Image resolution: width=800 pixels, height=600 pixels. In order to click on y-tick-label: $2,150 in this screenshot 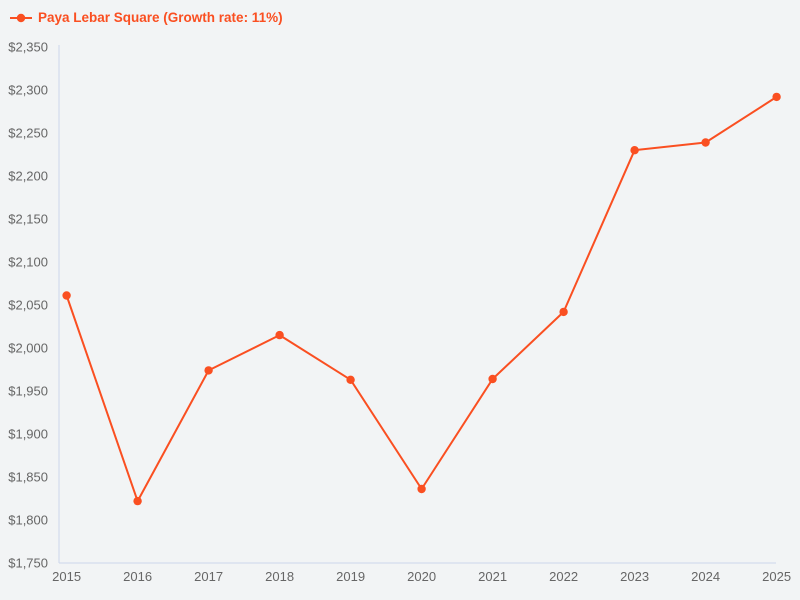, I will do `click(28, 219)`.